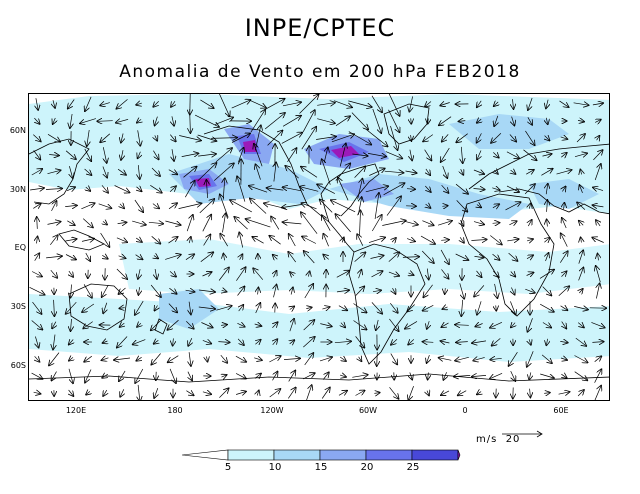 This screenshot has width=640, height=494. I want to click on lon-label-0: 0, so click(465, 410).